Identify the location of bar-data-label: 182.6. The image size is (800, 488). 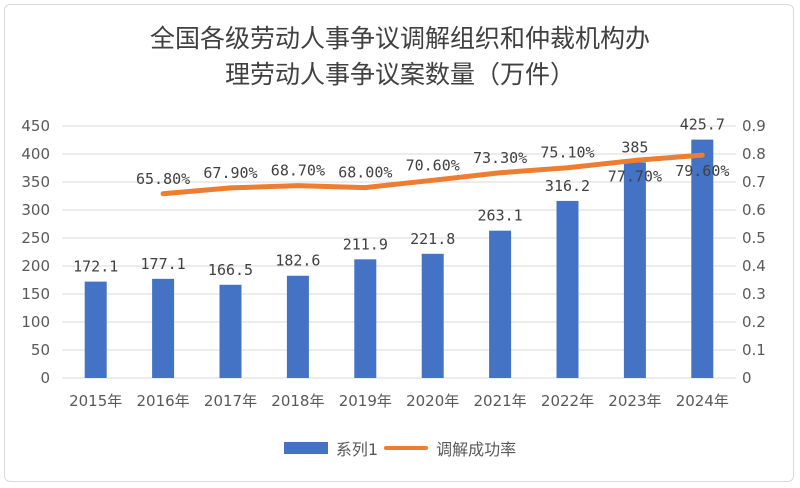
(297, 261).